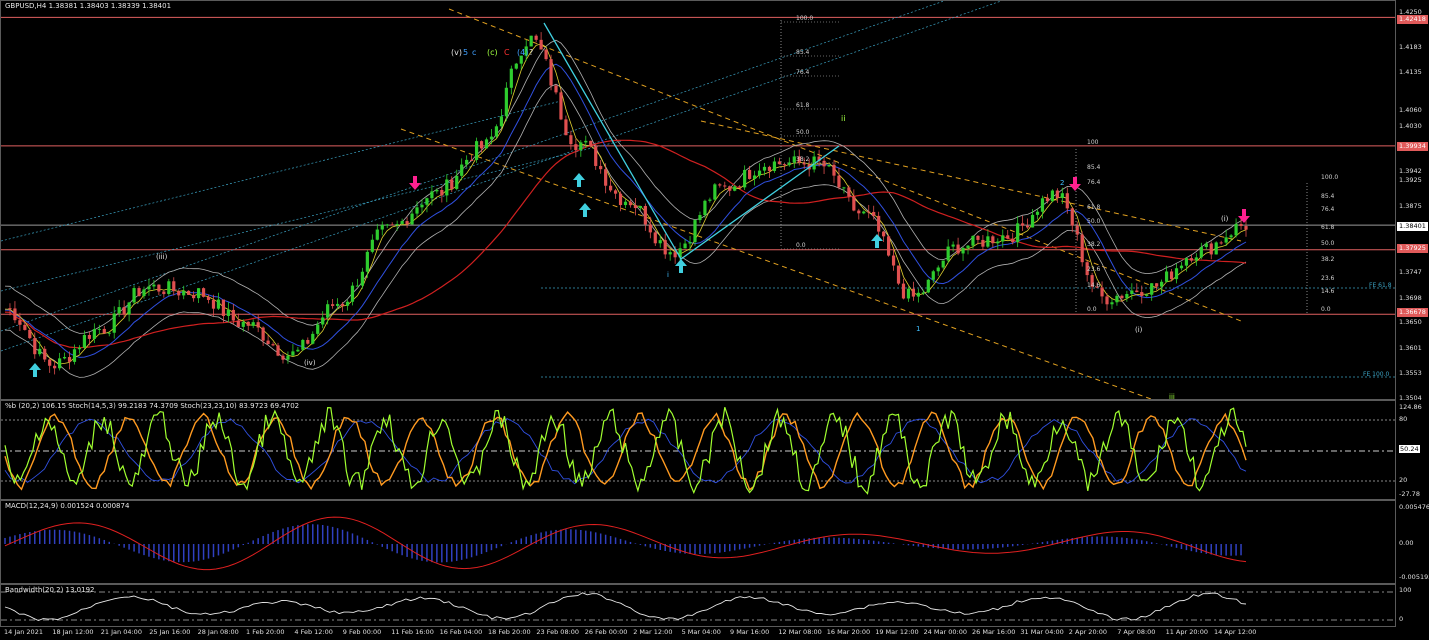 The image size is (1429, 640). What do you see at coordinates (313, 632) in the screenshot?
I see `time-axis-label: 4 Feb 12:00` at bounding box center [313, 632].